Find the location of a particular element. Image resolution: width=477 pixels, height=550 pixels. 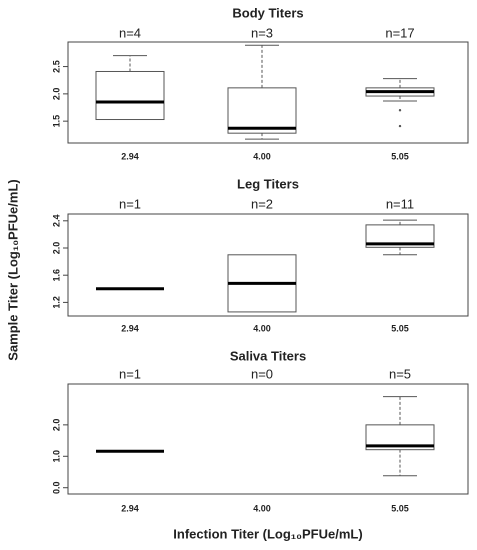

y-tick-label: 0.0 is located at coordinates (56, 487).